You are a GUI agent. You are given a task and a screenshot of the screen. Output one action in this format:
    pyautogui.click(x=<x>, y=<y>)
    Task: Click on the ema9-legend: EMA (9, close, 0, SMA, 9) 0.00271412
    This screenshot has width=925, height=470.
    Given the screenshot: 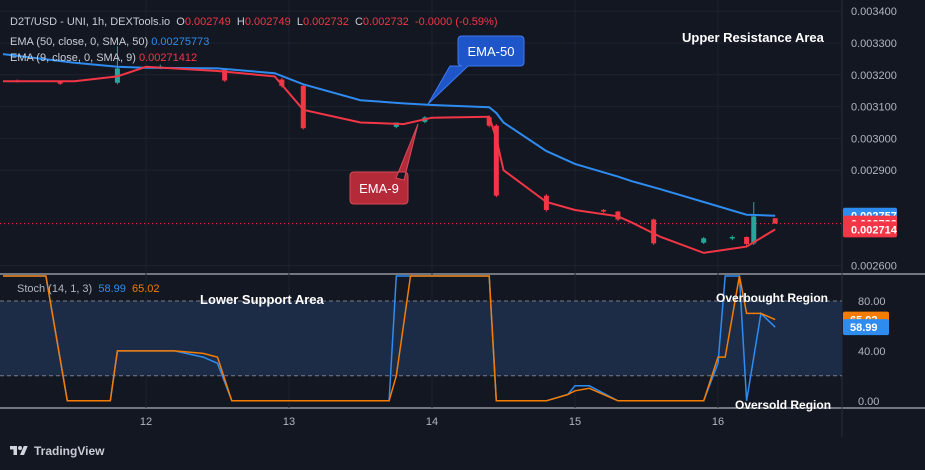 What is the action you would take?
    pyautogui.click(x=103, y=58)
    